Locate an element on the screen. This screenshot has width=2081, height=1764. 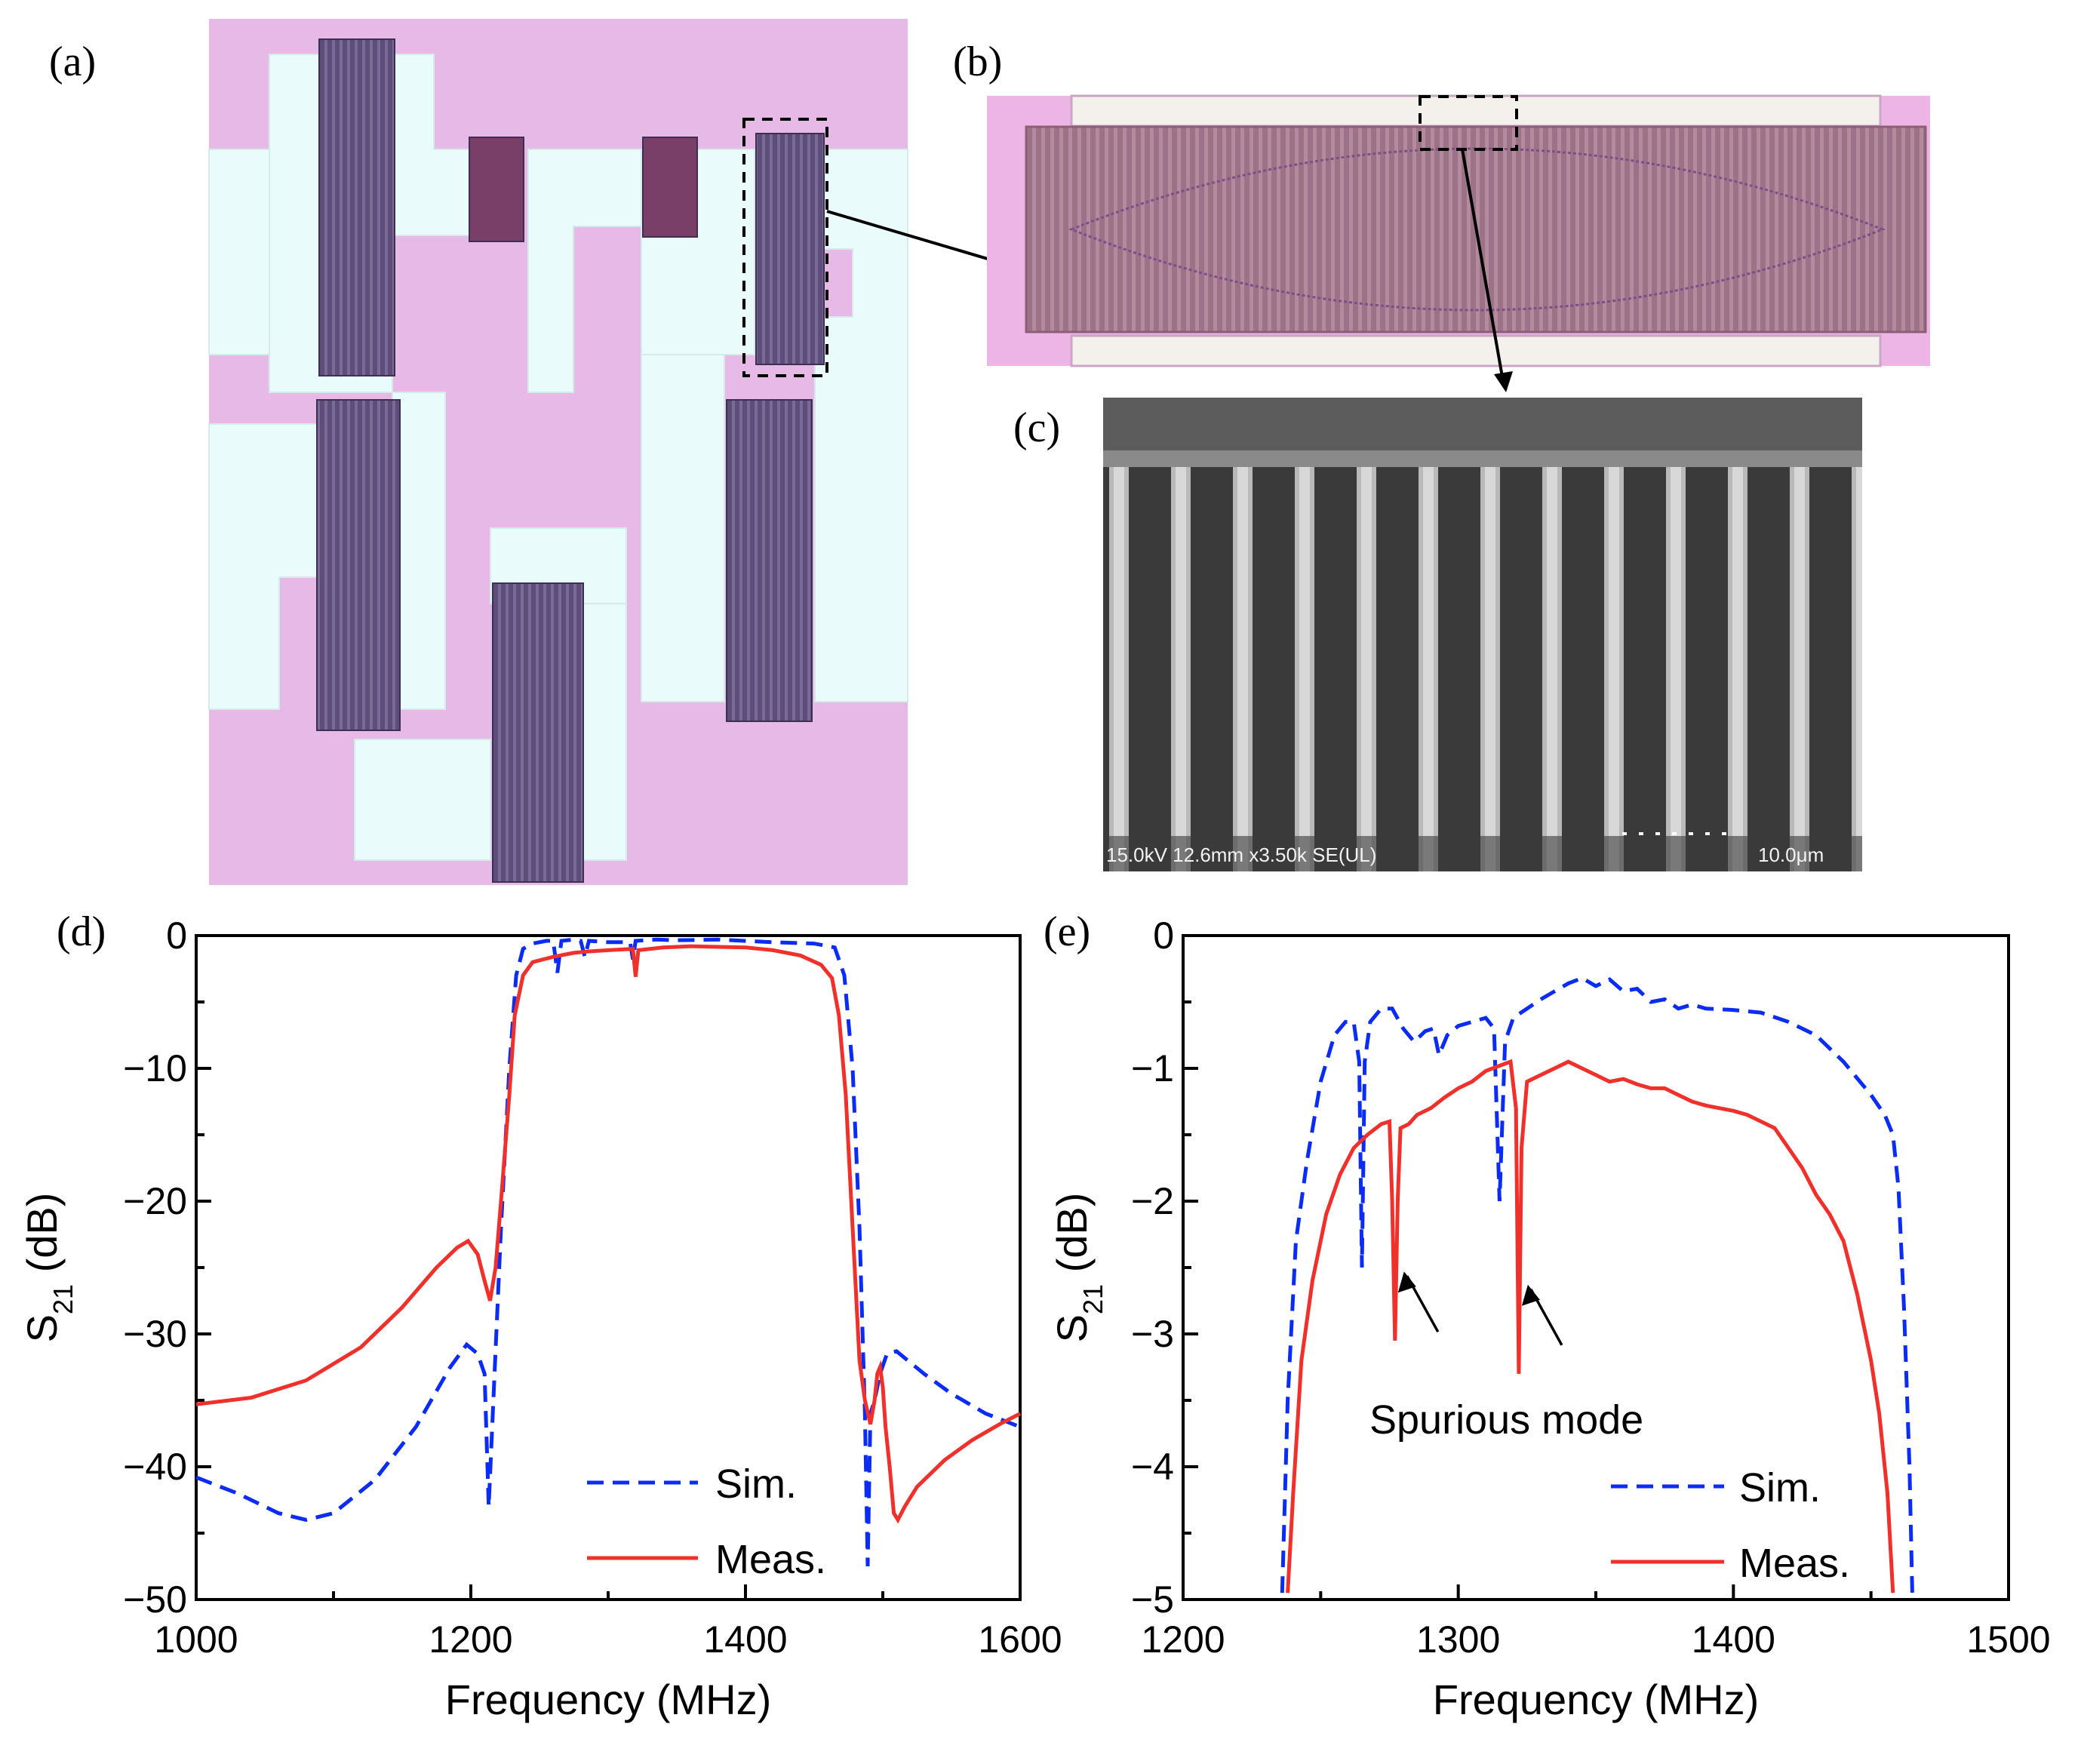
panel-label-d: (d) is located at coordinates (82, 931).